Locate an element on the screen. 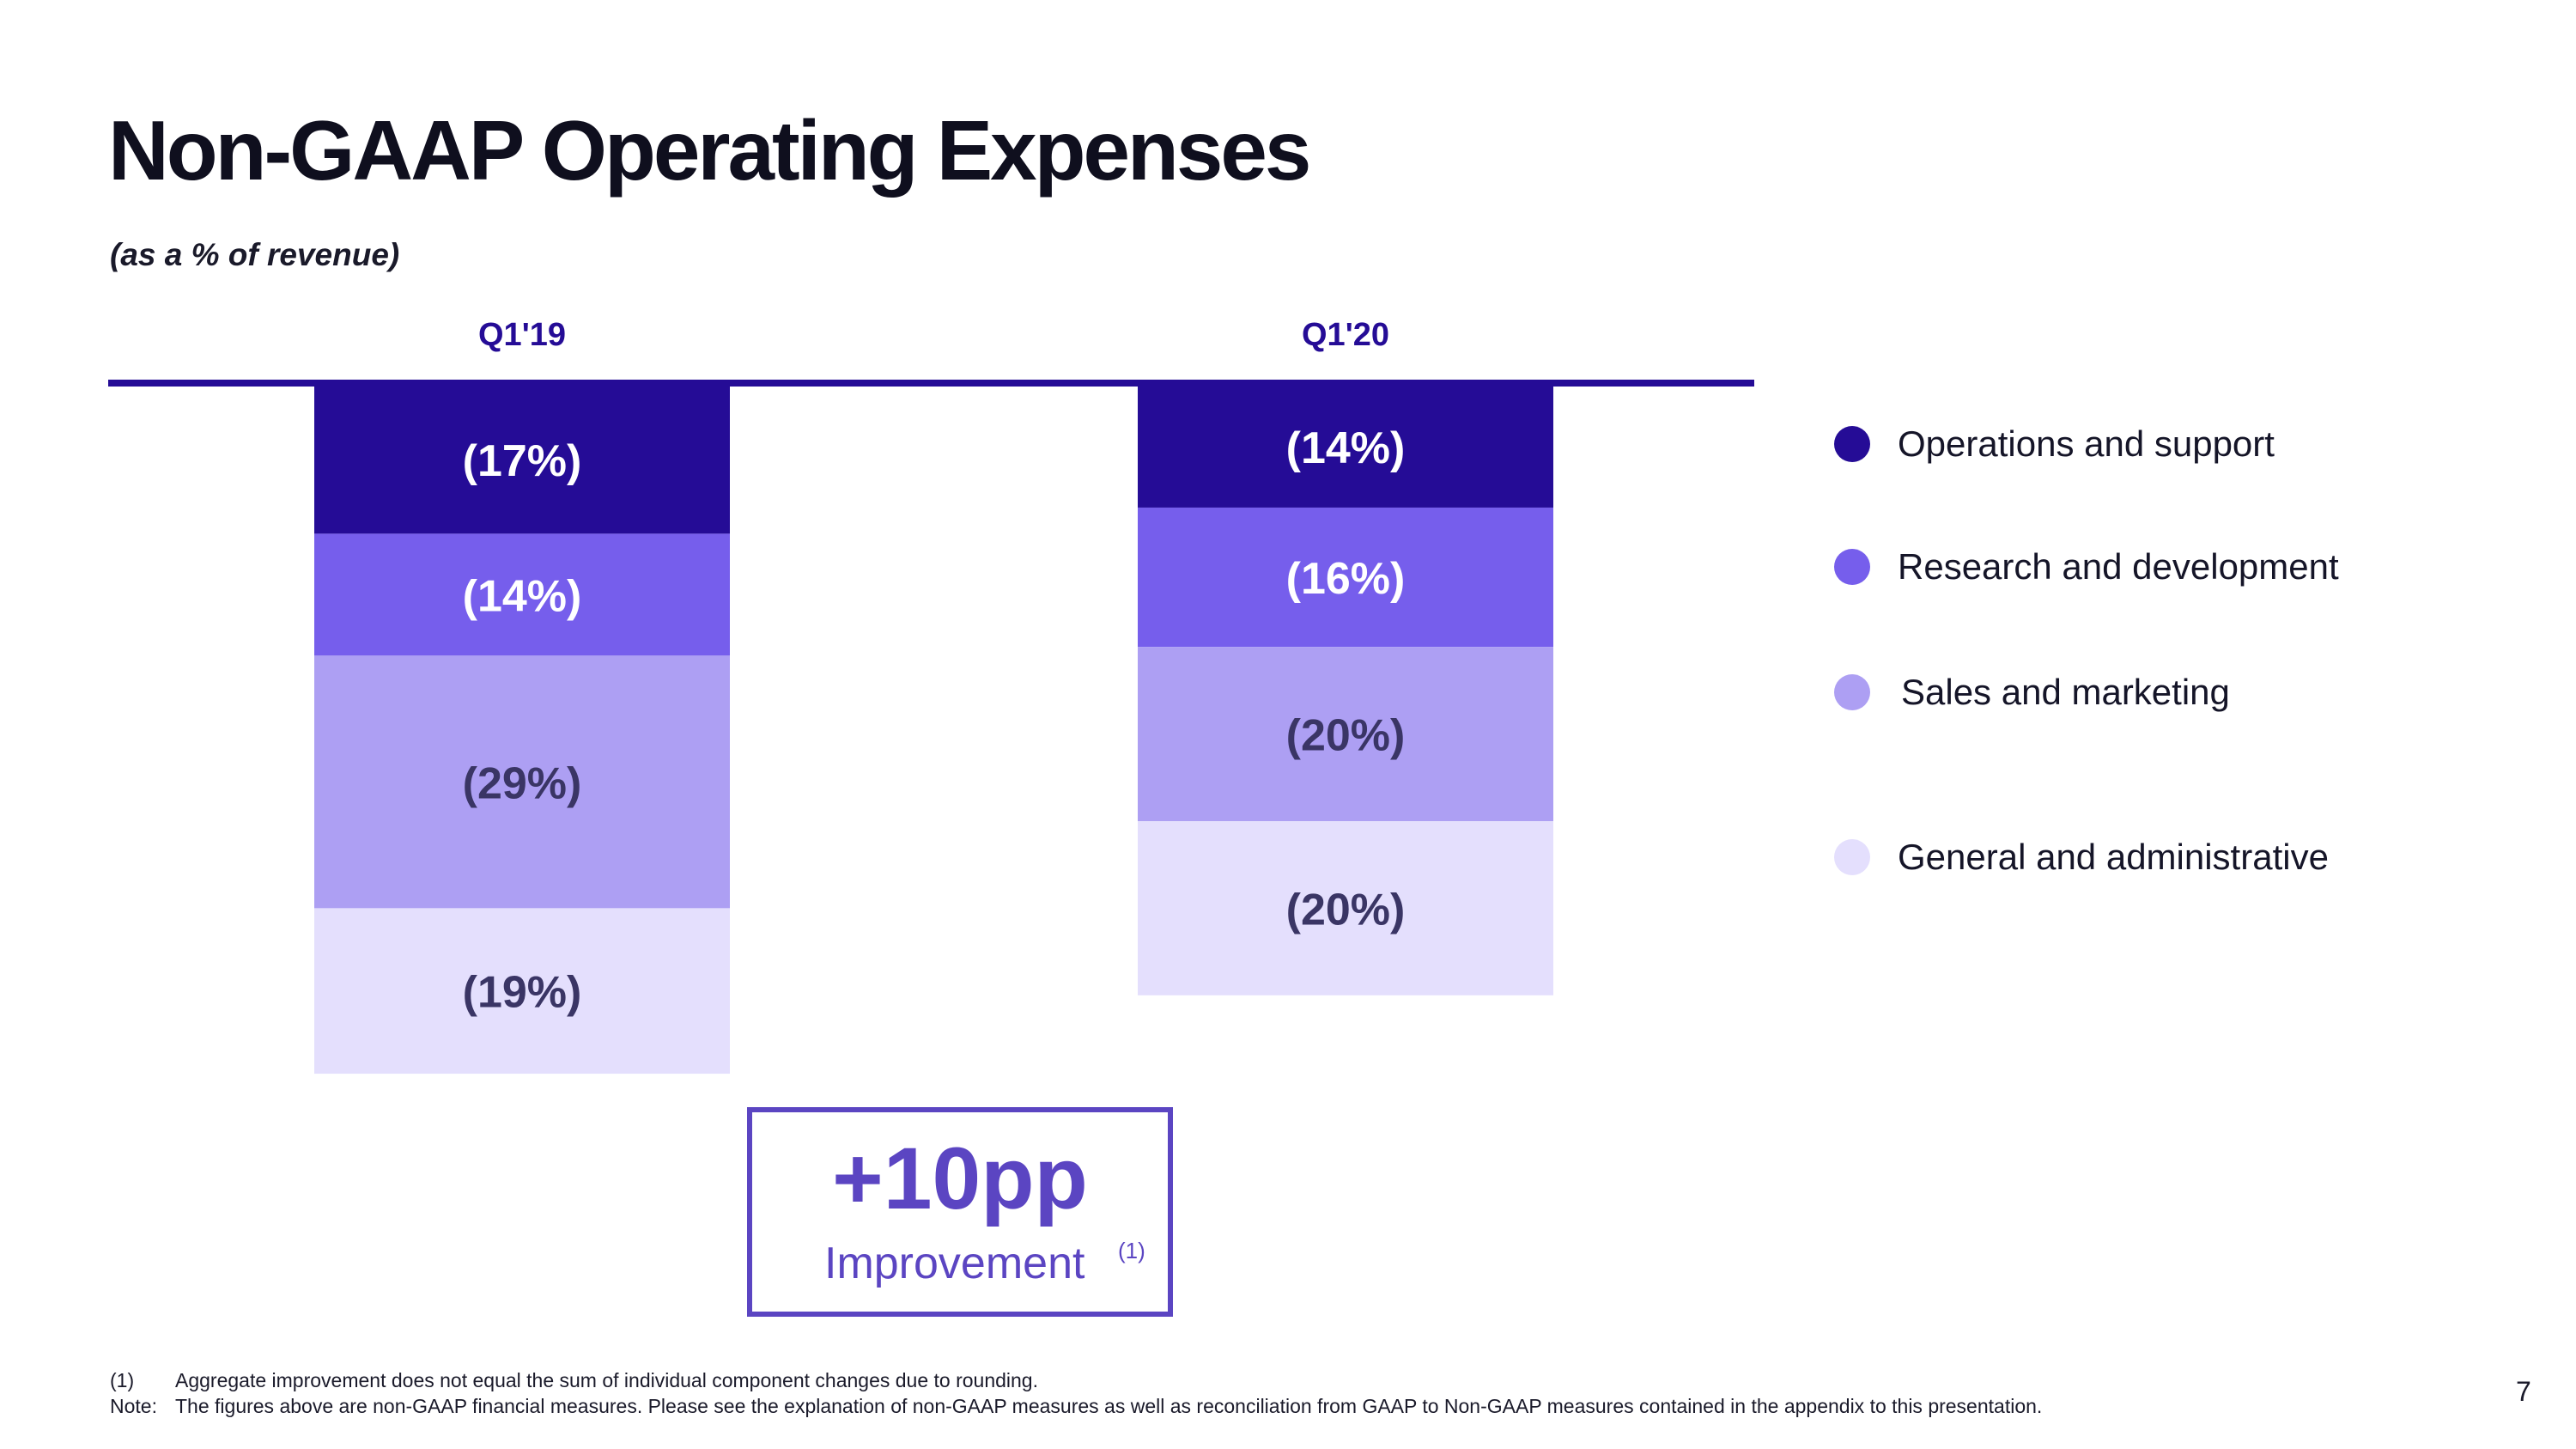 The width and height of the screenshot is (2576, 1449). note-label: Note: is located at coordinates (133, 1406).